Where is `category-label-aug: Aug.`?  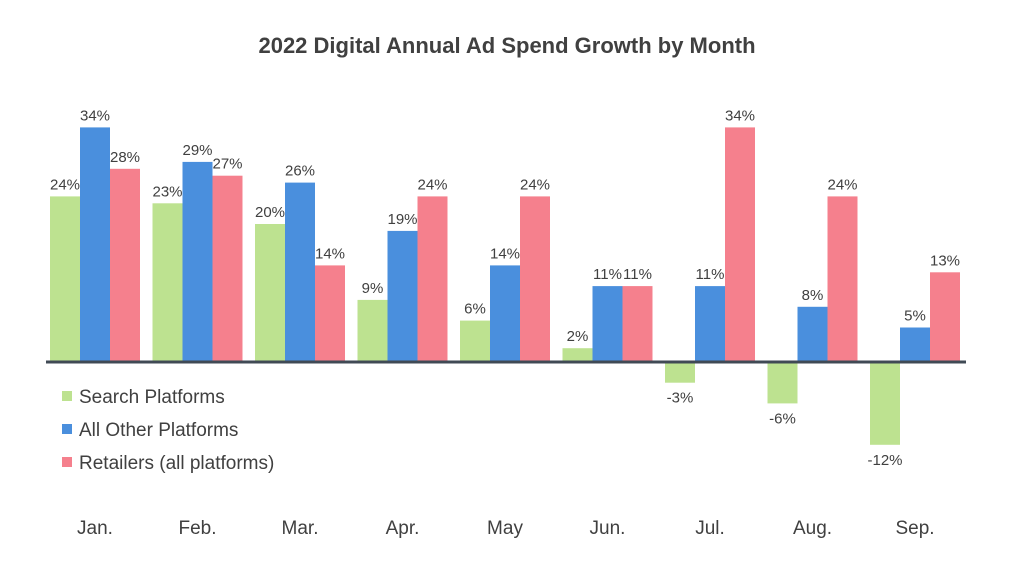
category-label-aug: Aug. is located at coordinates (812, 528).